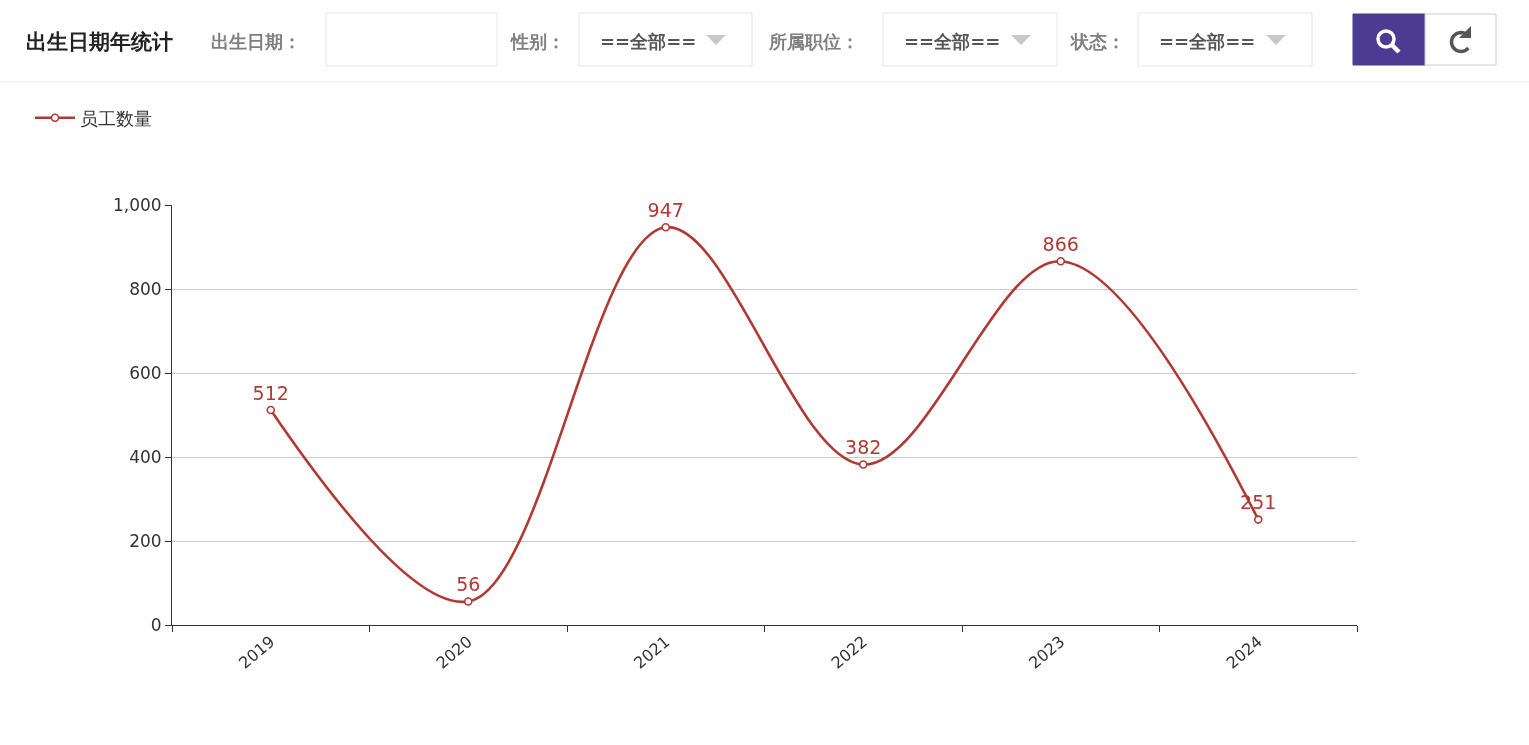 Image resolution: width=1529 pixels, height=745 pixels. What do you see at coordinates (537, 41) in the screenshot?
I see `text: 性别：` at bounding box center [537, 41].